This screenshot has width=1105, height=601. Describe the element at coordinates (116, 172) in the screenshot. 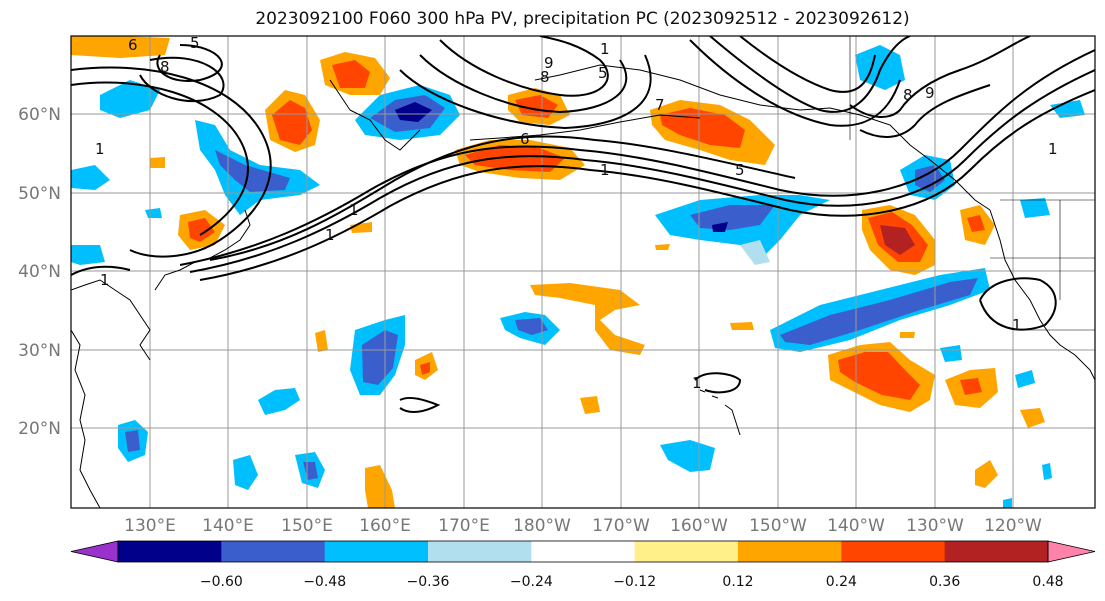

I see `neg-anomaly-sea-of-okhotsk` at that location.